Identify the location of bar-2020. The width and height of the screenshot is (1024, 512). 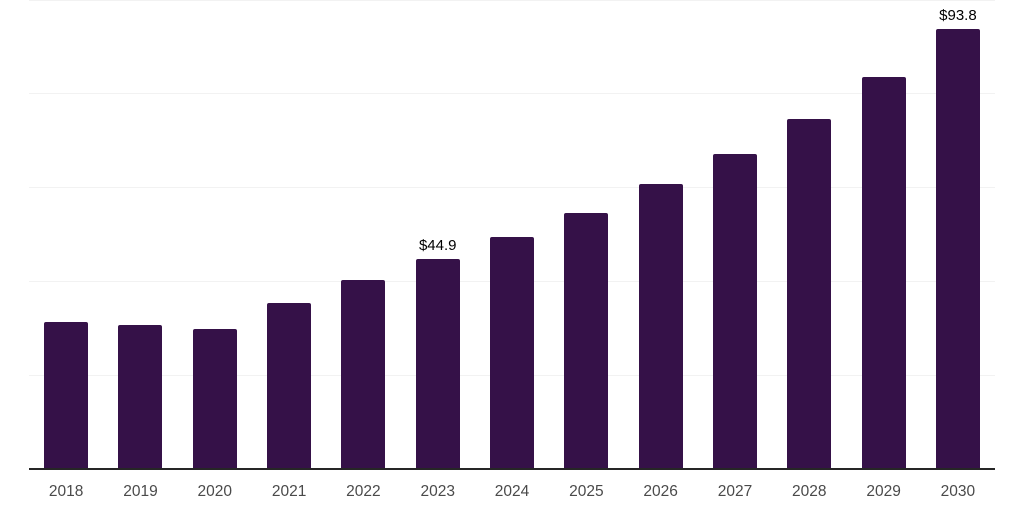
(214, 399).